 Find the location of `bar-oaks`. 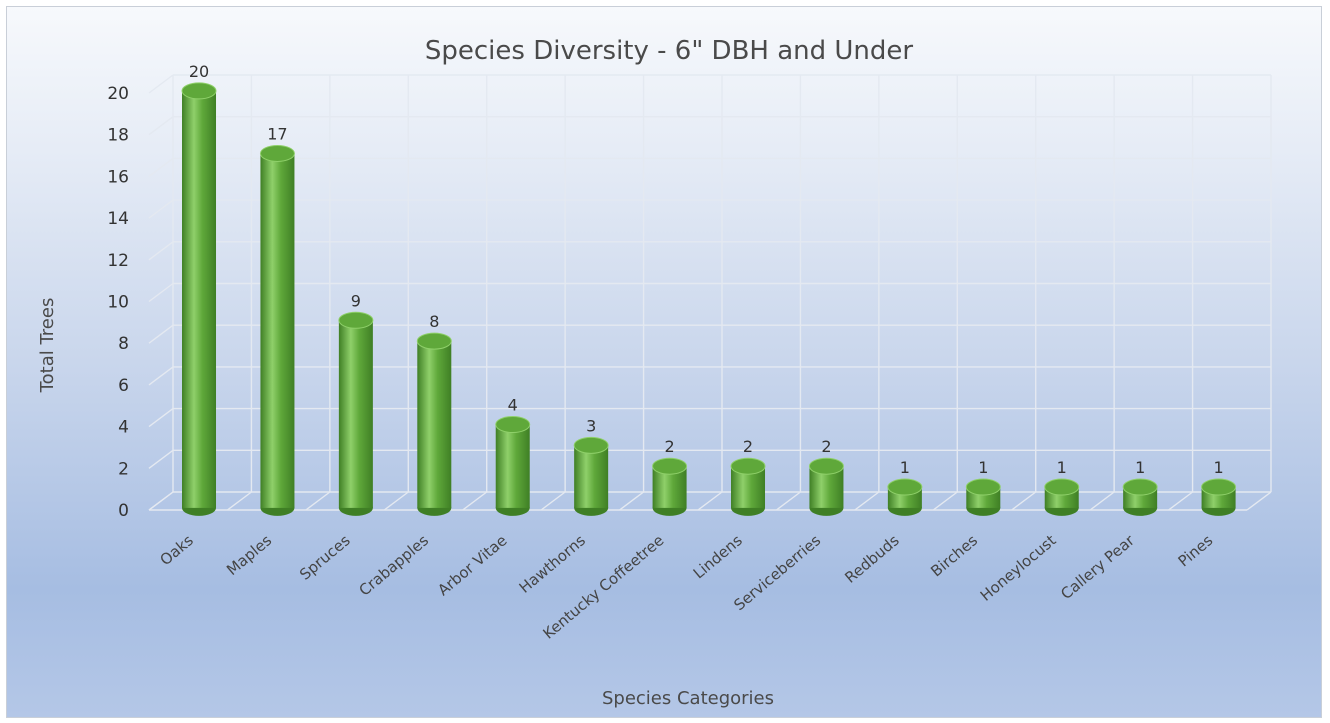

bar-oaks is located at coordinates (199, 299).